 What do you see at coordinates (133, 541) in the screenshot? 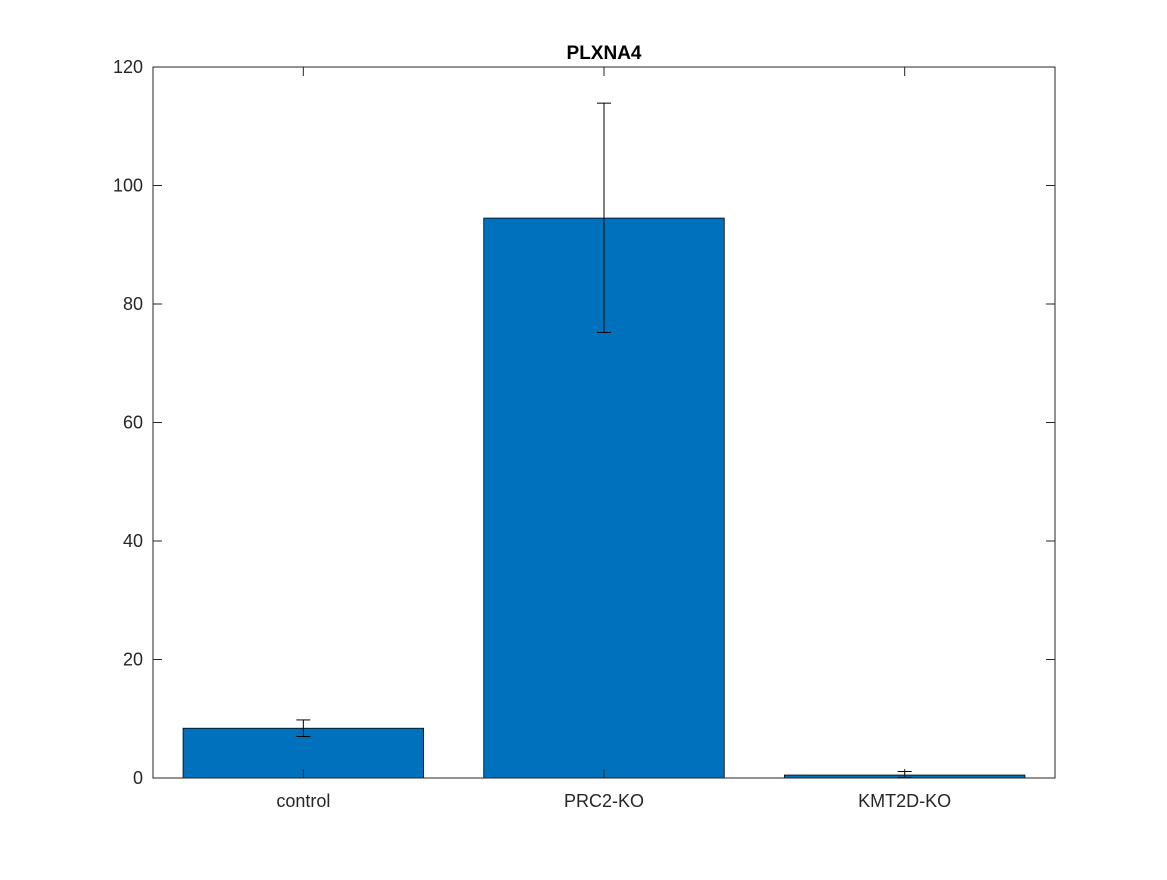
I see `y-tick-label: 40` at bounding box center [133, 541].